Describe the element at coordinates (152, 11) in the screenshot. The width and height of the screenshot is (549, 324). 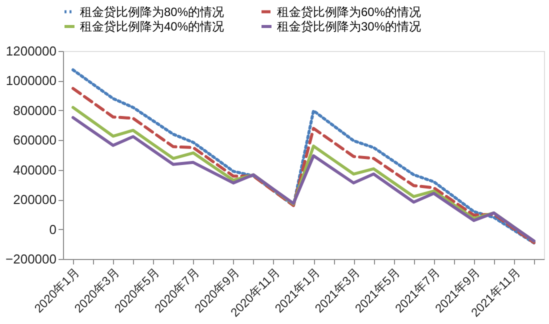
I see `legend-label: 租金贷比例降为80%的情况` at that location.